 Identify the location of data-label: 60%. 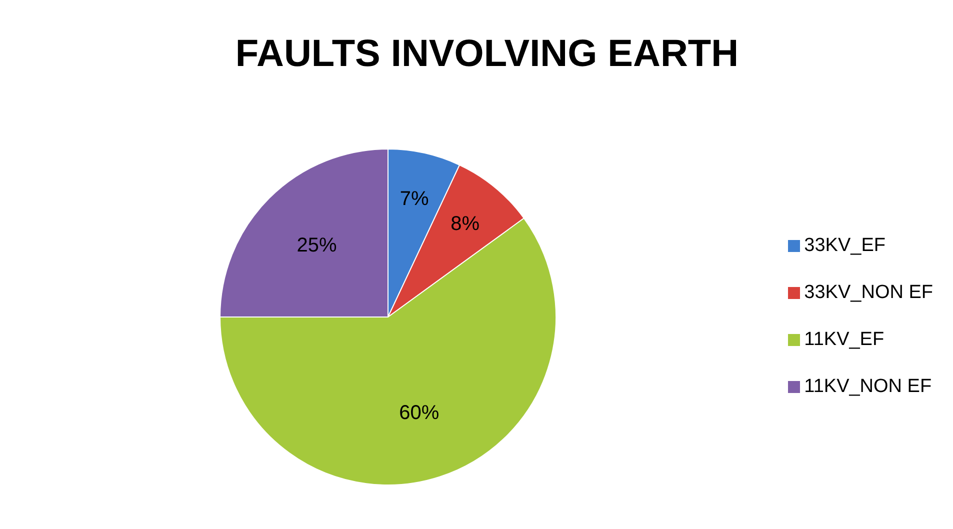
(419, 413).